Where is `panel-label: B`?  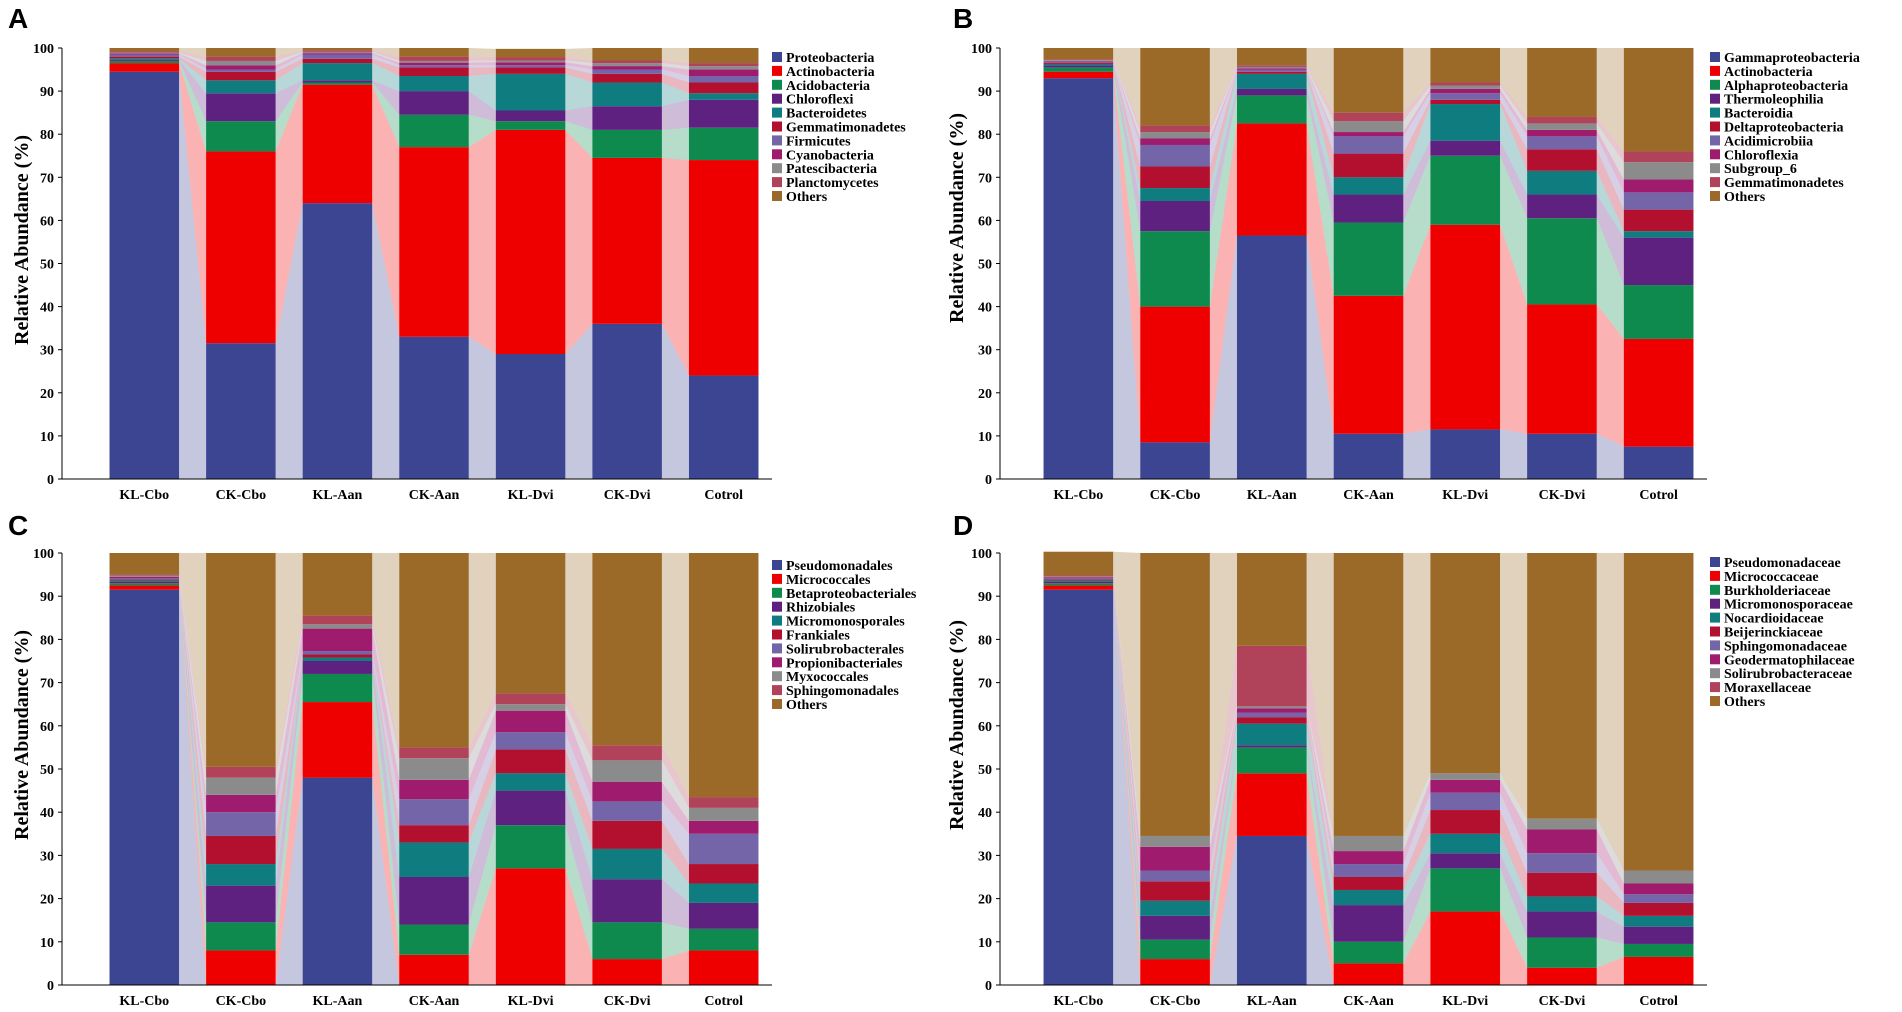
panel-label: B is located at coordinates (963, 18).